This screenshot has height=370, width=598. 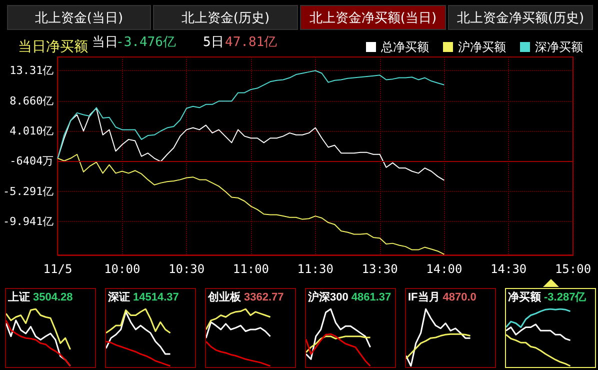 I want to click on chart-subtitle: -3.287亿, so click(x=566, y=298).